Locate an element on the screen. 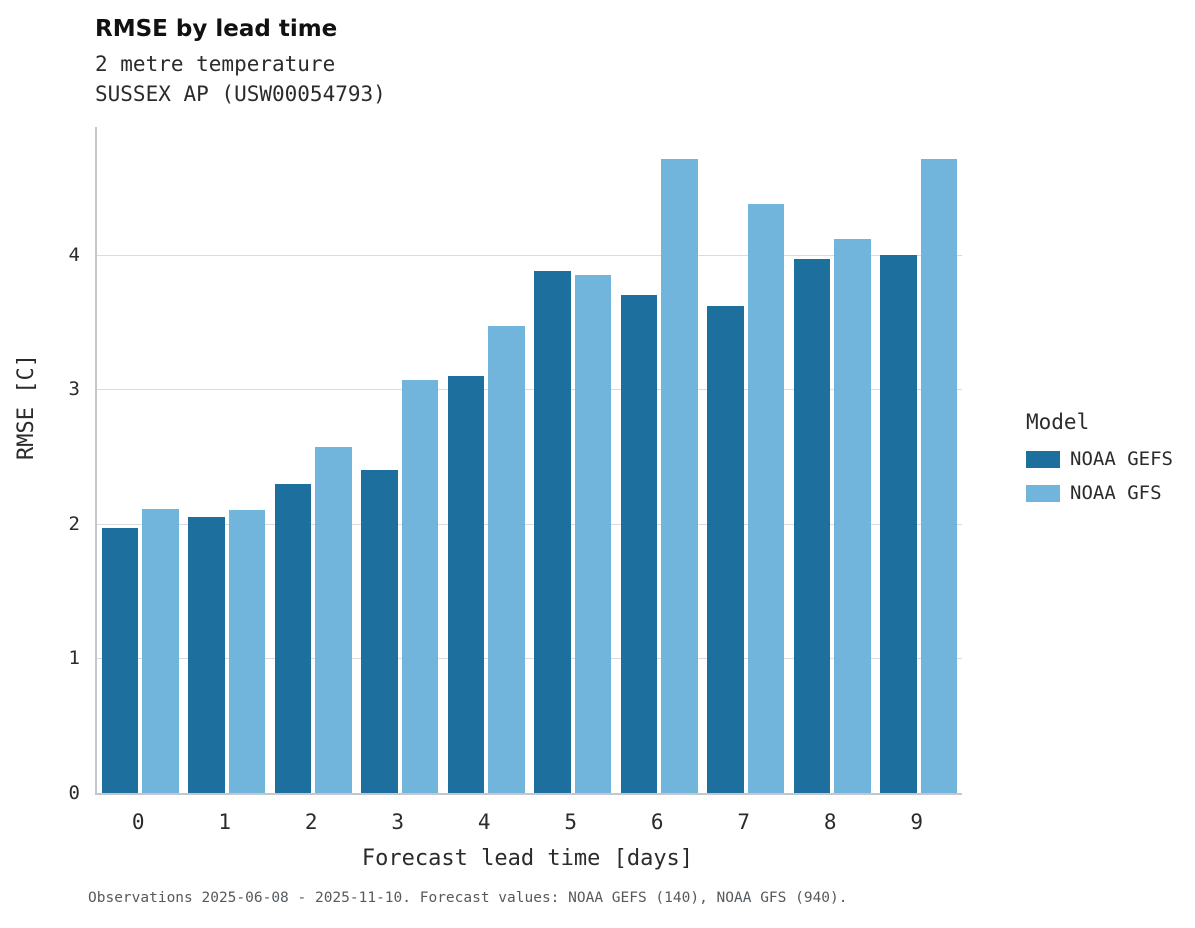 The width and height of the screenshot is (1195, 928). x-tick-label-1: 1 is located at coordinates (225, 822).